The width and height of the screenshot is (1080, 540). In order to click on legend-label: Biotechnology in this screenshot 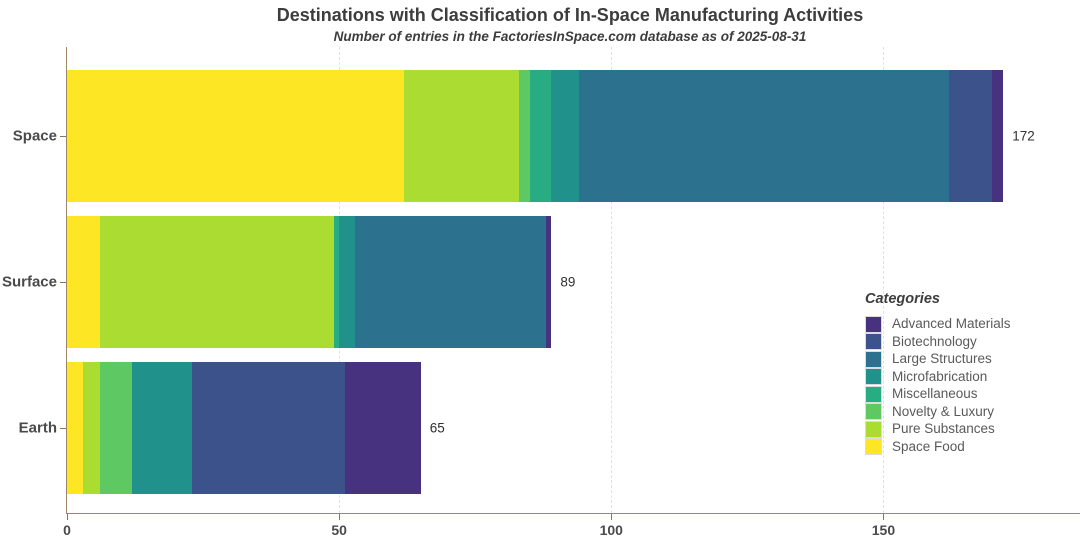, I will do `click(934, 341)`.